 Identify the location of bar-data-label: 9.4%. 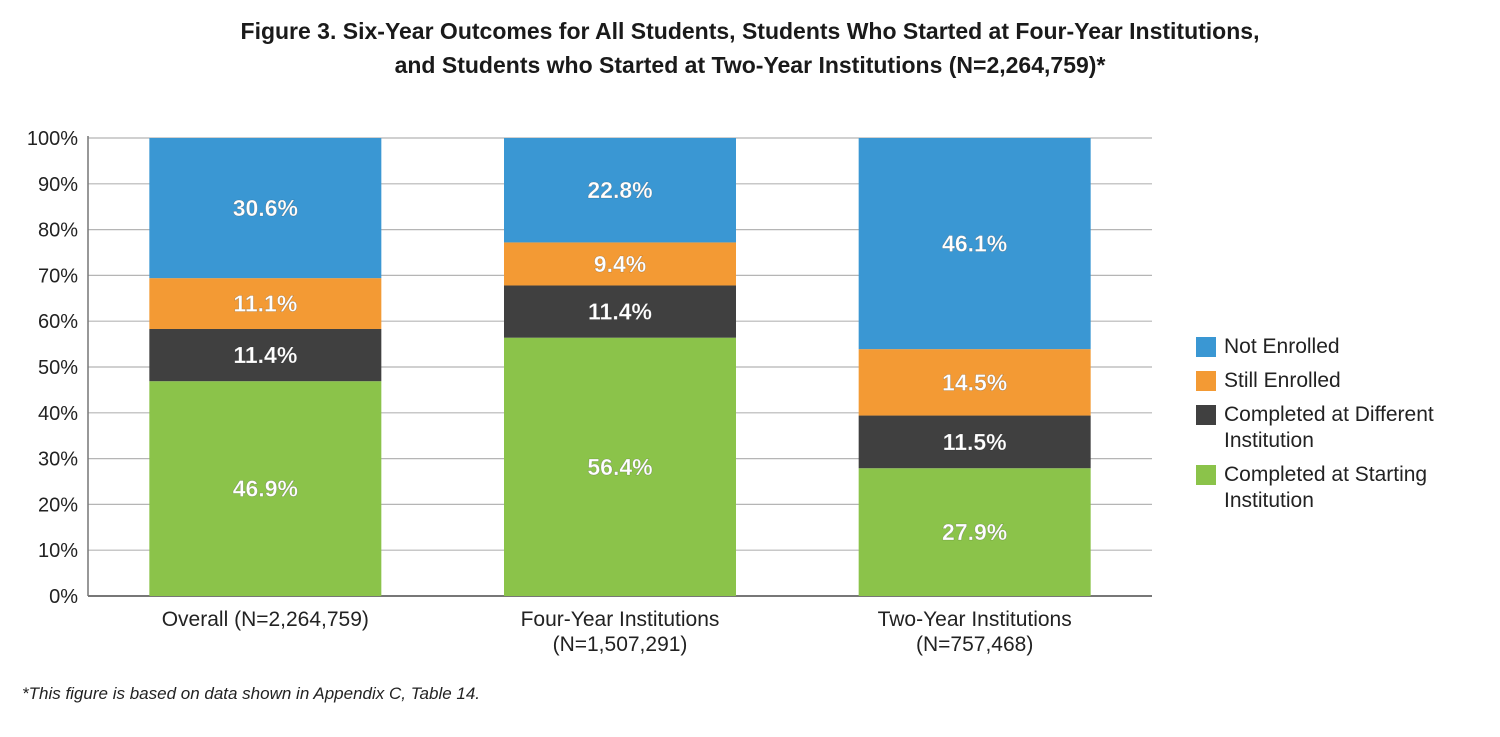
(620, 264).